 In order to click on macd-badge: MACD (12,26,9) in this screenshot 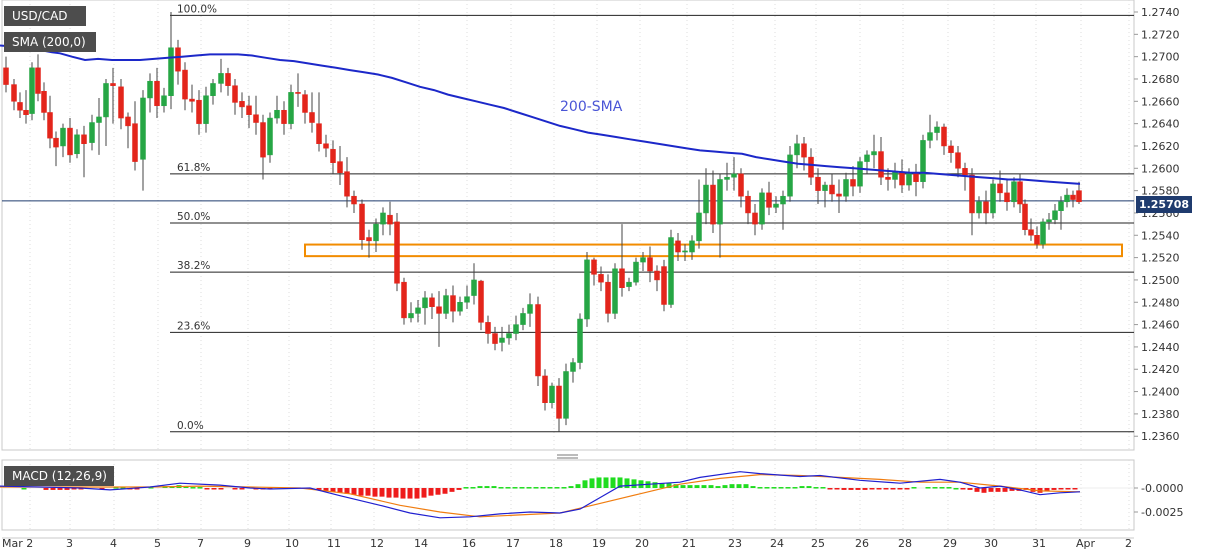, I will do `click(59, 476)`.